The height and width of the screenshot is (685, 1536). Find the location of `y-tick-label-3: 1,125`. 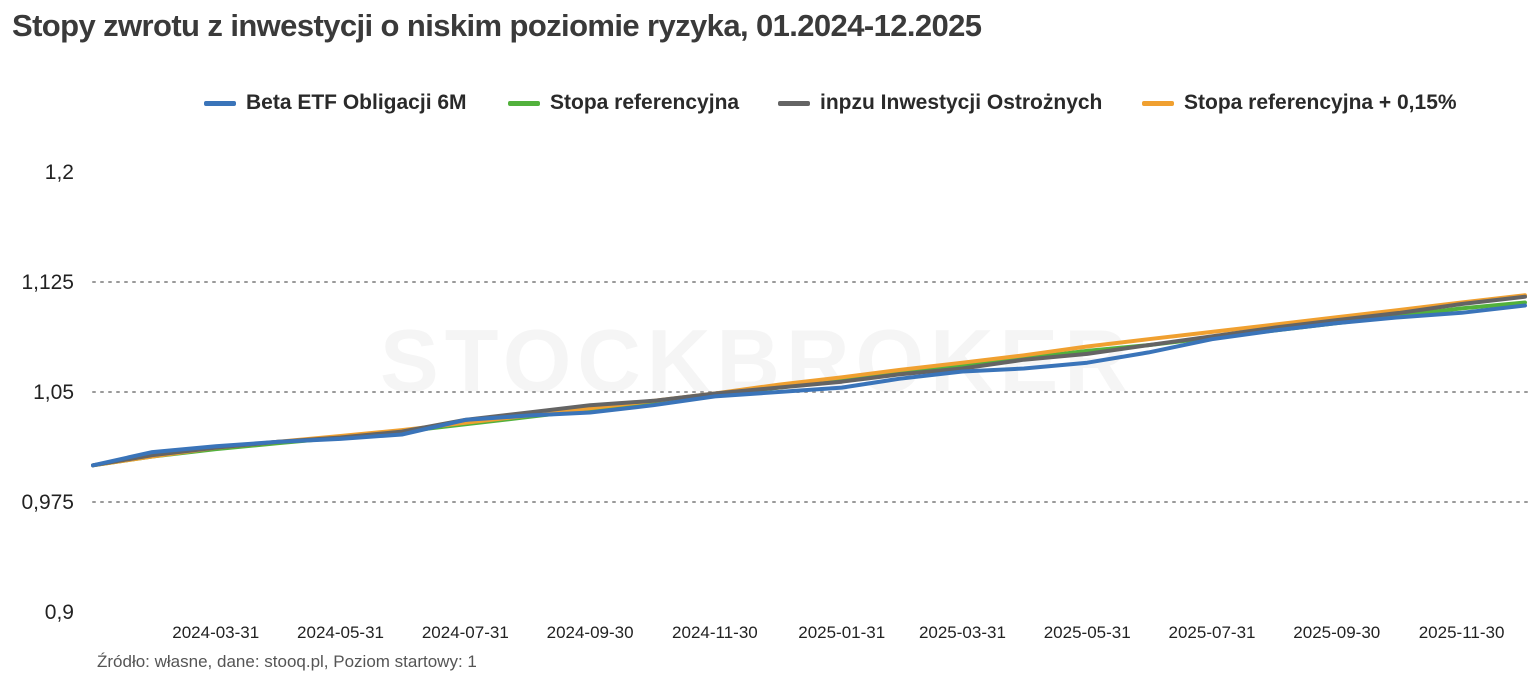

y-tick-label-3: 1,125 is located at coordinates (47, 282).